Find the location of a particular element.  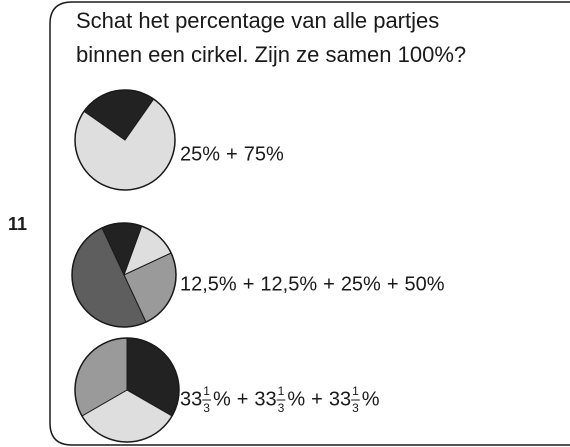

label-part: 50% is located at coordinates (425, 284).